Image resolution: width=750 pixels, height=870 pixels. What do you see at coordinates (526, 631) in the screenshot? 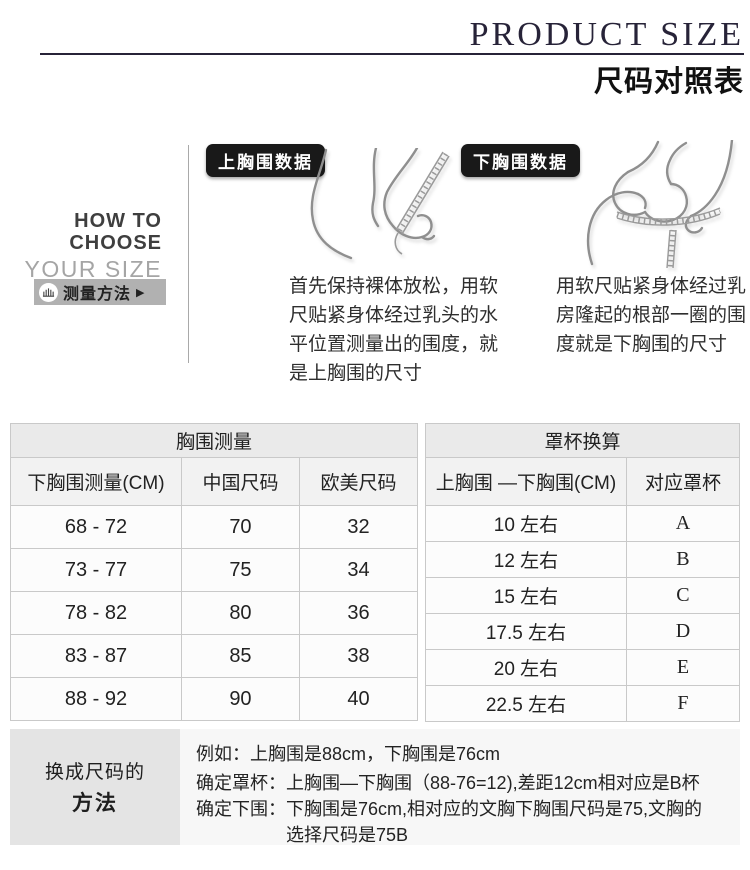
I see `table-cell: 17.5 左右` at bounding box center [526, 631].